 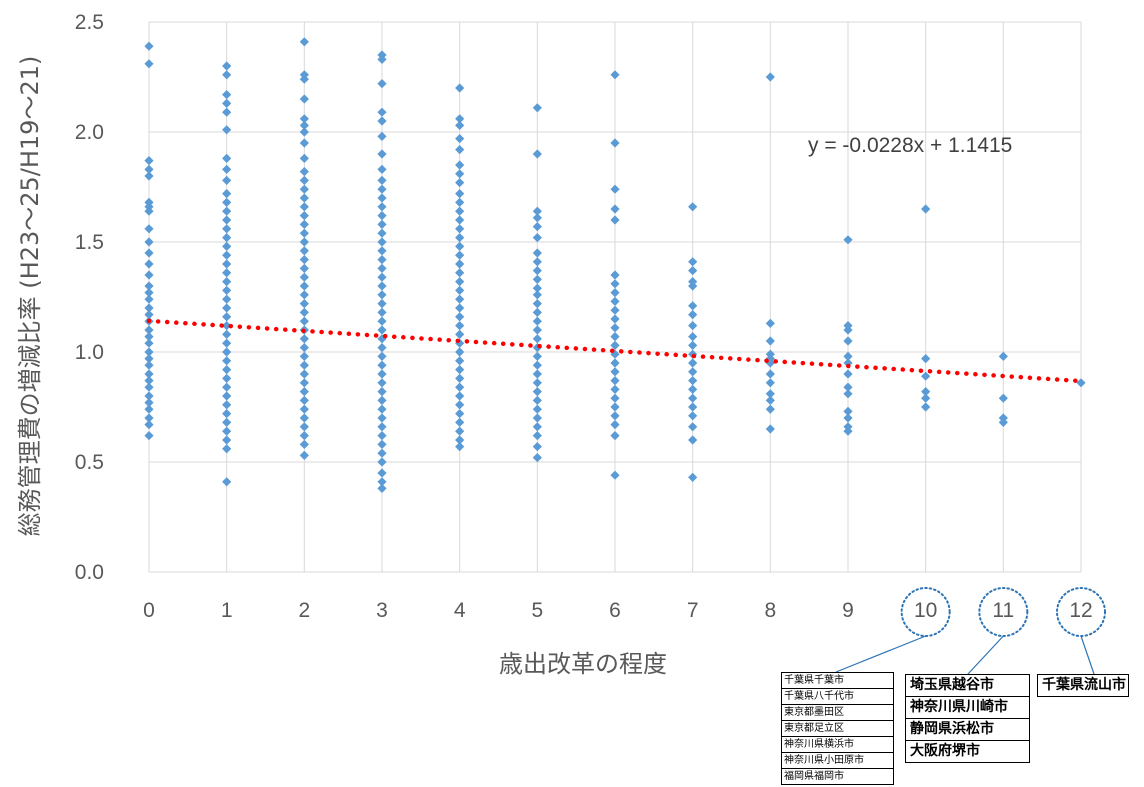 I want to click on x-tick-label: 2, so click(x=304, y=610).